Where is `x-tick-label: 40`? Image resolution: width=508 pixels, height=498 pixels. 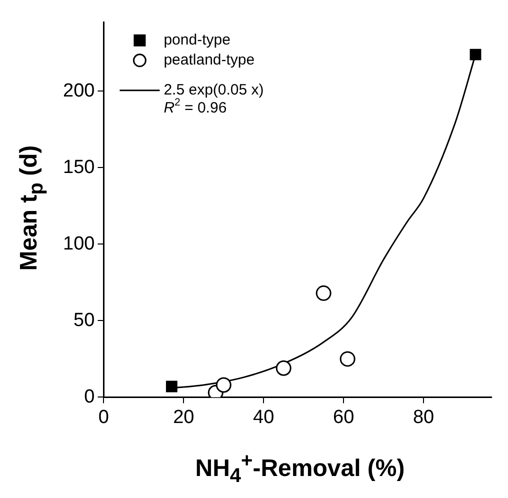 x-tick-label: 40 is located at coordinates (263, 417).